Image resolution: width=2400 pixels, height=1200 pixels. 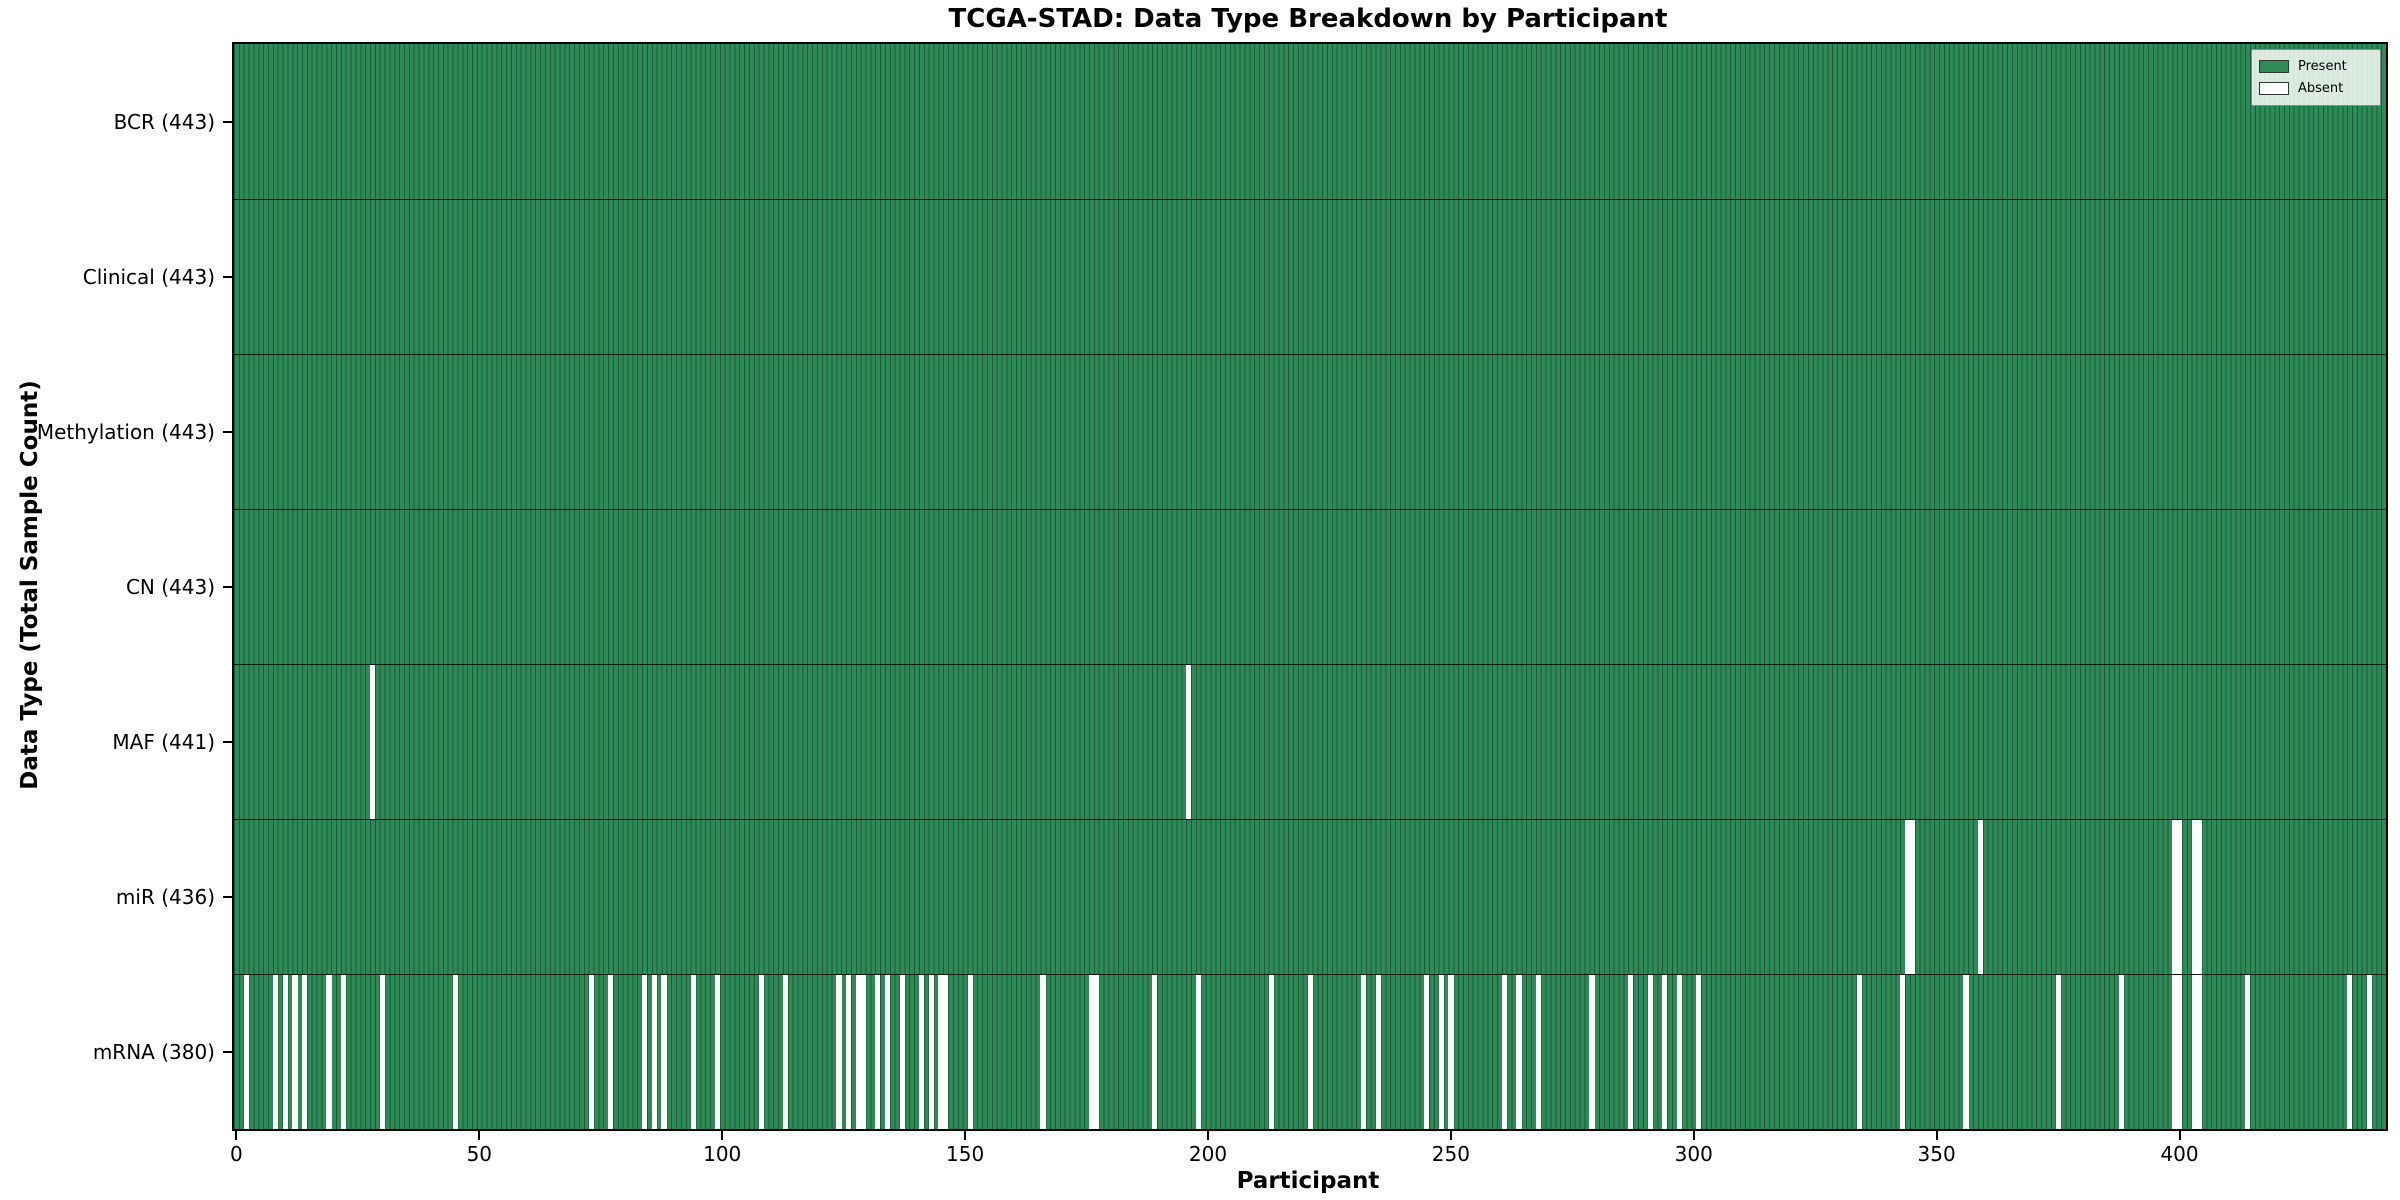 What do you see at coordinates (1310, 741) in the screenshot?
I see `row-MAF` at bounding box center [1310, 741].